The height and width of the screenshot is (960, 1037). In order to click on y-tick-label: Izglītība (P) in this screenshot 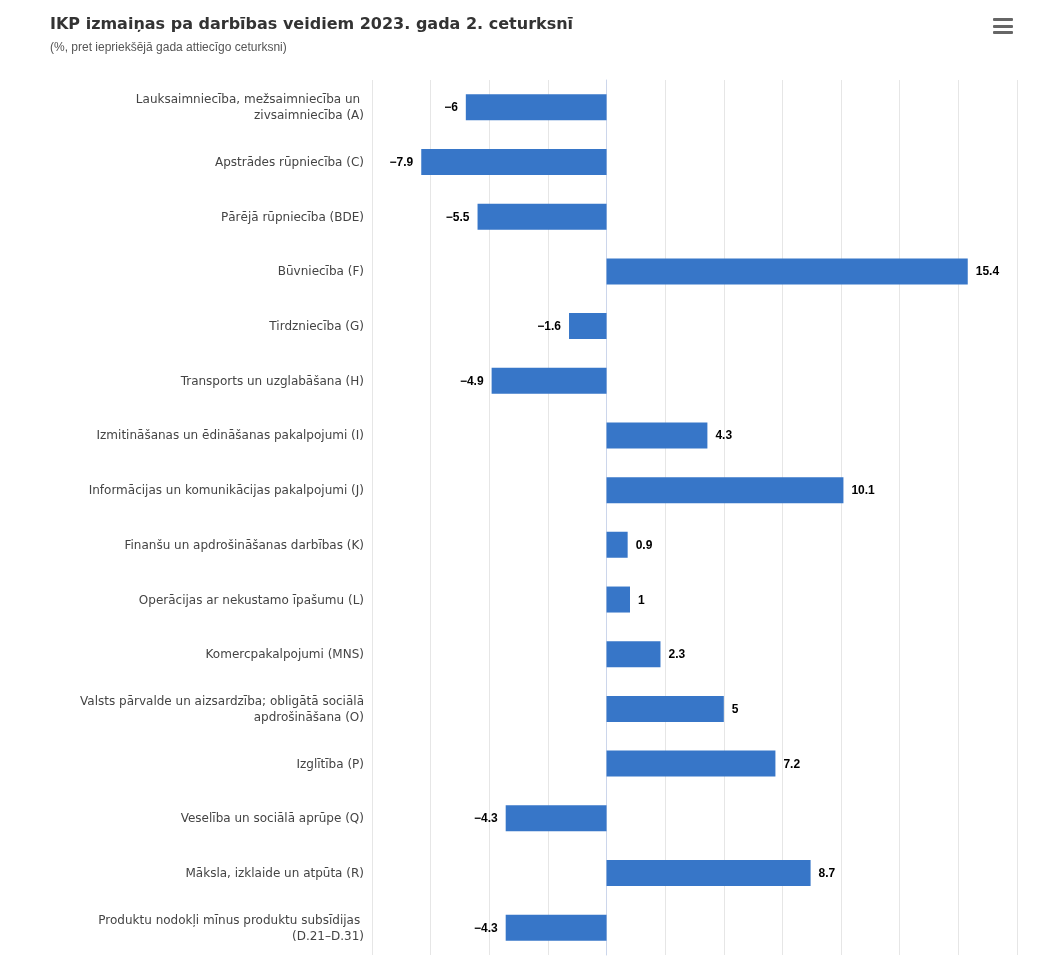, I will do `click(330, 763)`.